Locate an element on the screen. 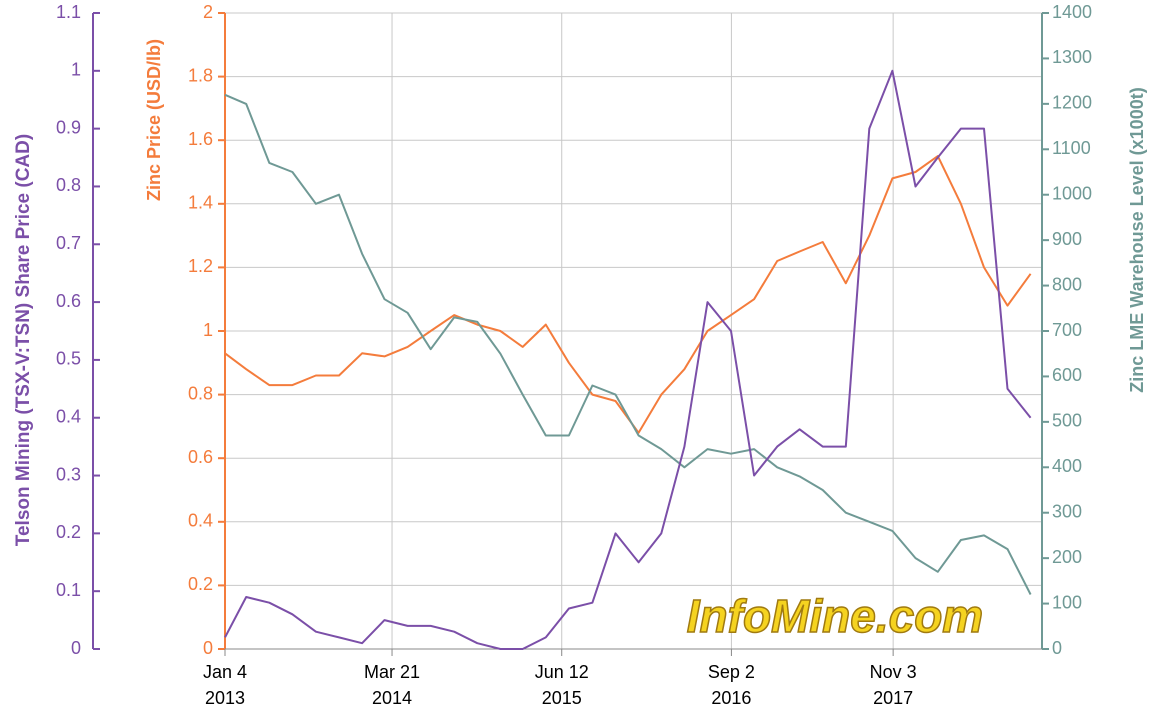 The height and width of the screenshot is (715, 1154). x-tick-label: Jun 12 2015 is located at coordinates (561, 685).